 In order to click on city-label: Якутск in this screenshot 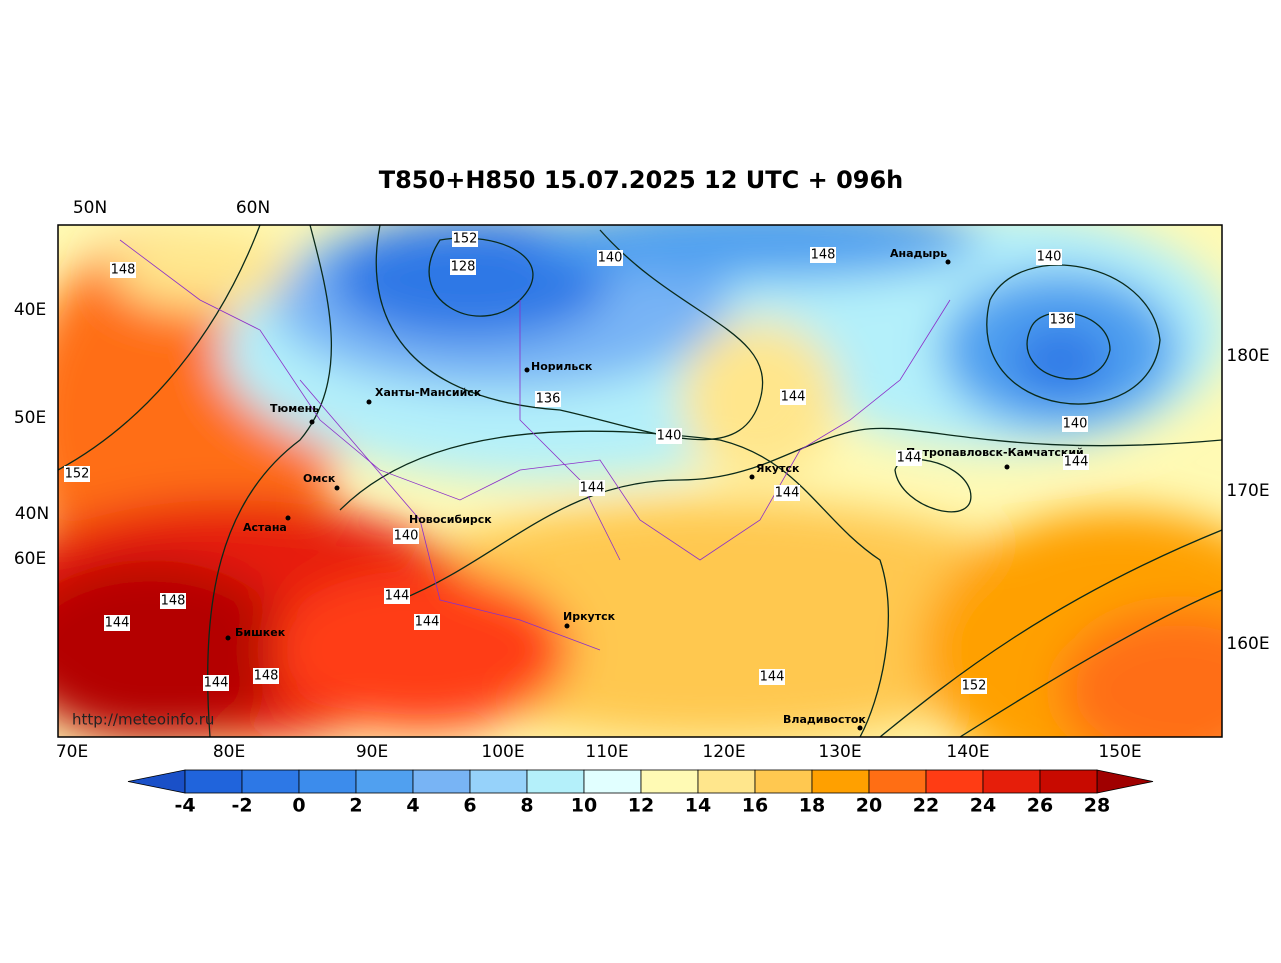, I will do `click(778, 468)`.